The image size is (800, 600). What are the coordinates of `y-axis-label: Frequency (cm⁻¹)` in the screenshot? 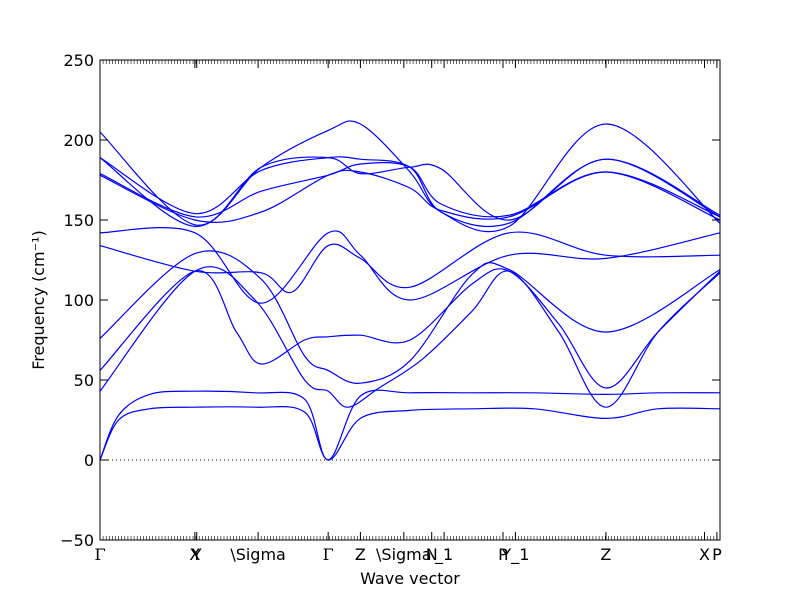 It's located at (38, 299).